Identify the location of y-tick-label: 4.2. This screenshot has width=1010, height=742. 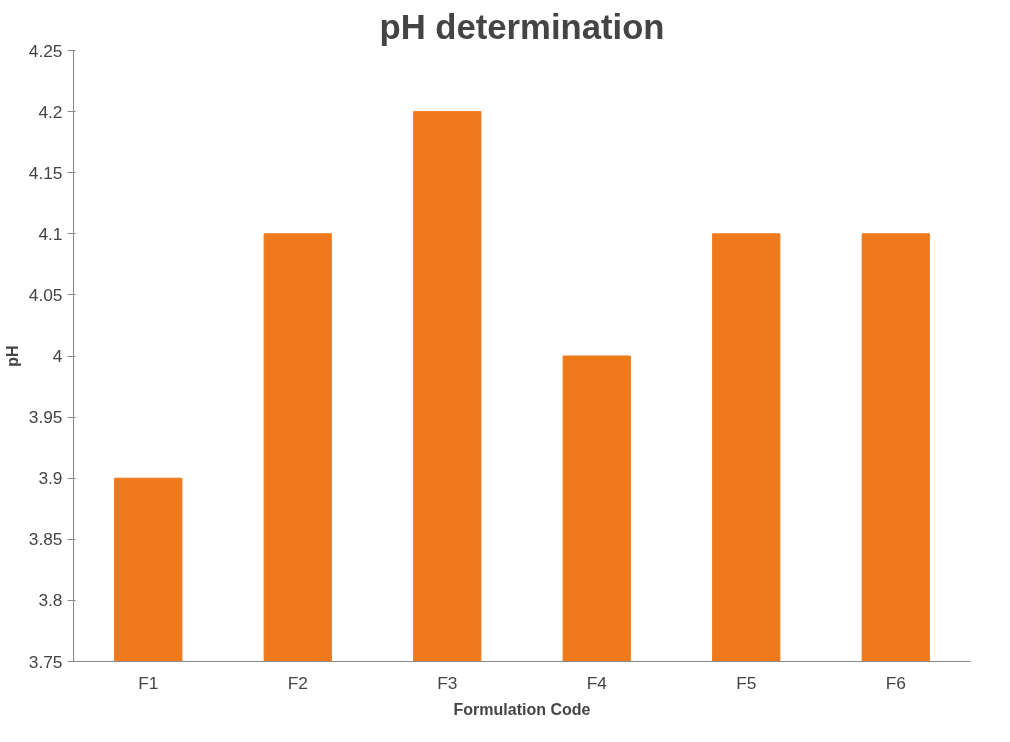
(50, 111).